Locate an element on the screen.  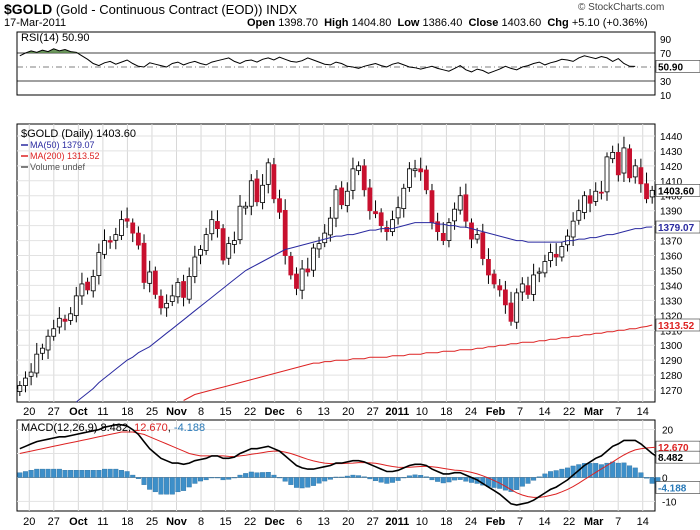
macd-x-tick-label: 2011 is located at coordinates (397, 522).